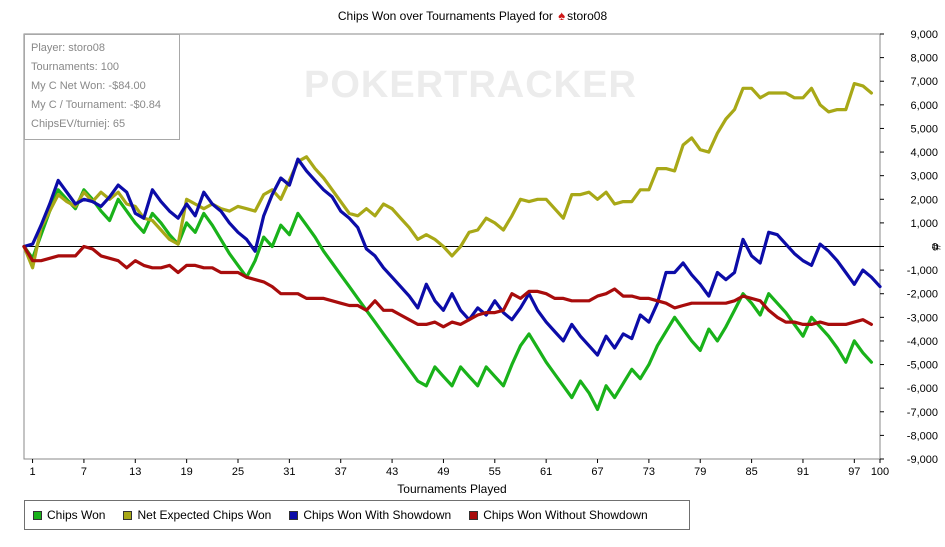 This screenshot has height=547, width=945. Describe the element at coordinates (75, 67) in the screenshot. I see `info-tournaments: Tournaments: 100` at that location.